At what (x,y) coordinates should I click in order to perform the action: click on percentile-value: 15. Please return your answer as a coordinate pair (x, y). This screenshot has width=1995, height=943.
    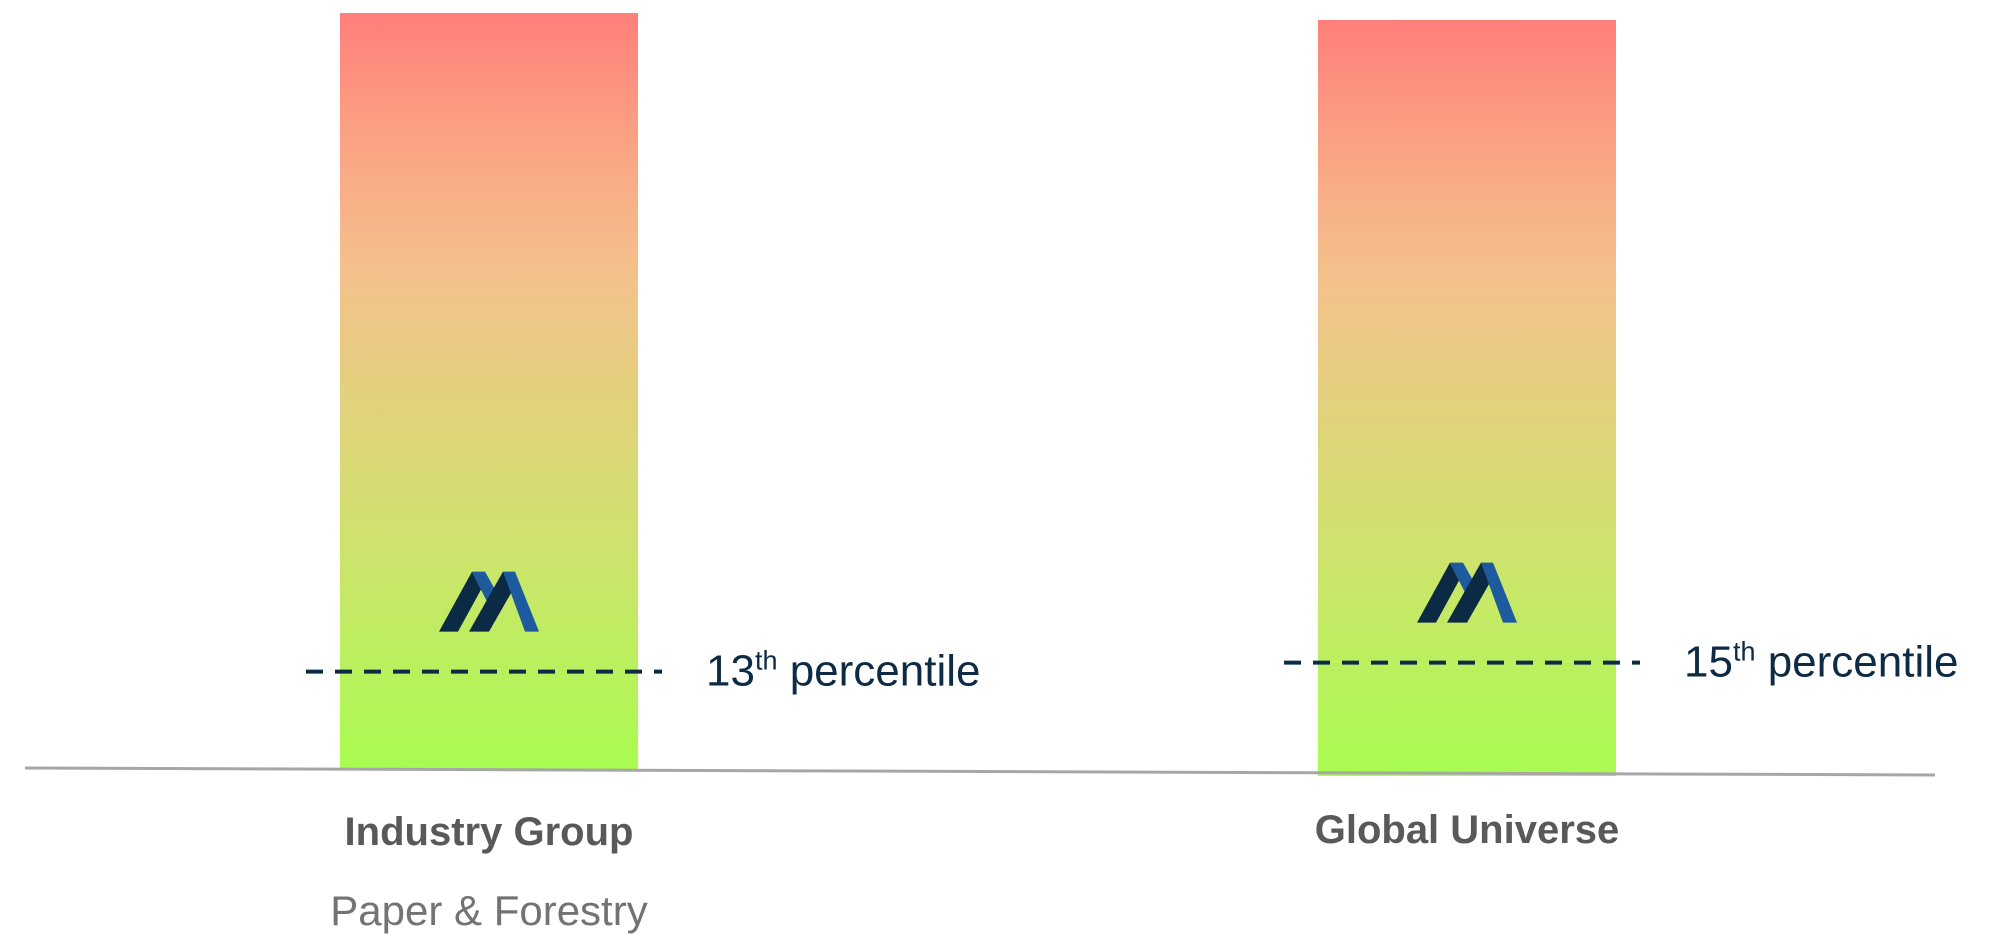
    Looking at the image, I should click on (1708, 662).